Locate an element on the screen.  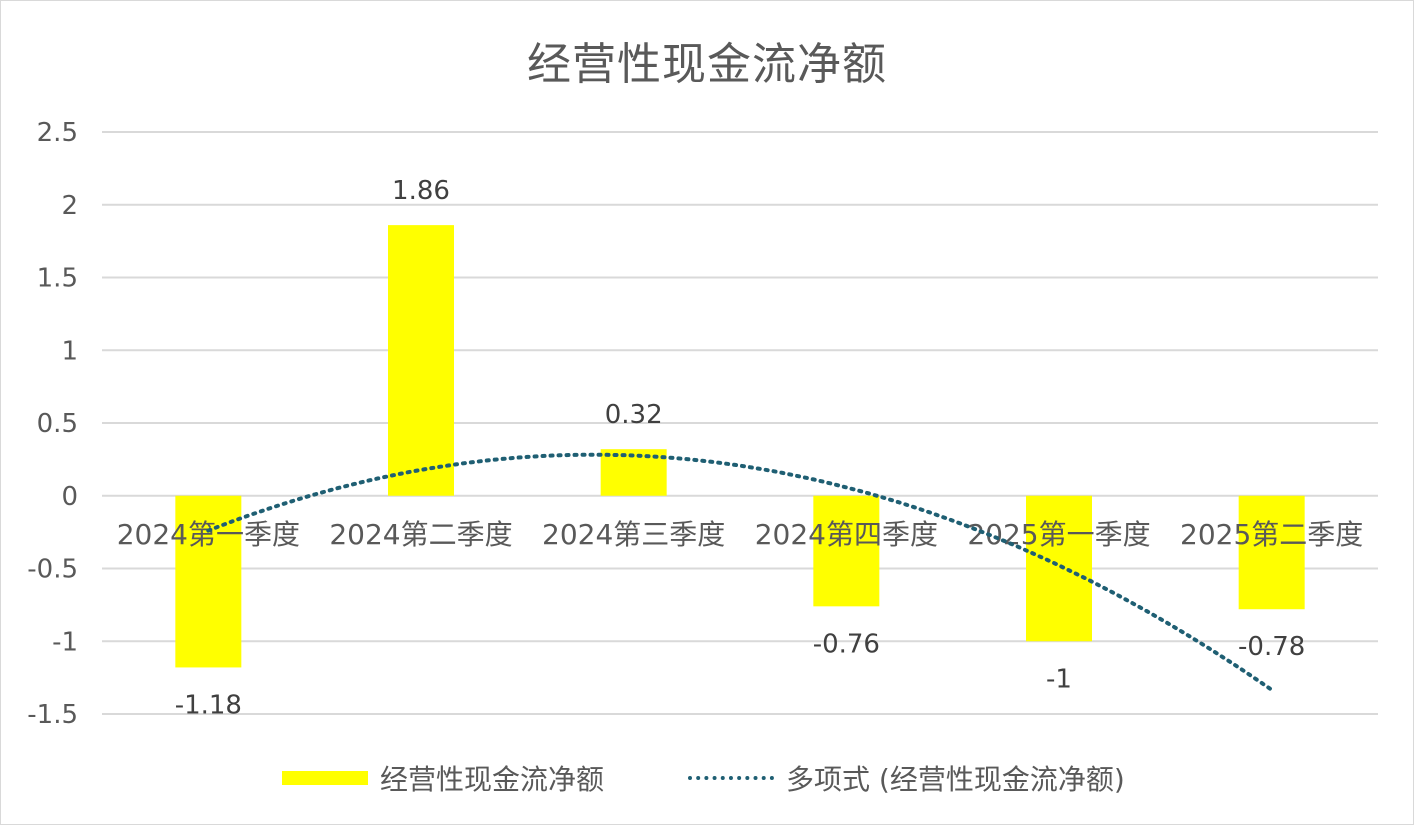
legend-label-trendline: 多项式 (经营性现金流净额) is located at coordinates (955, 779).